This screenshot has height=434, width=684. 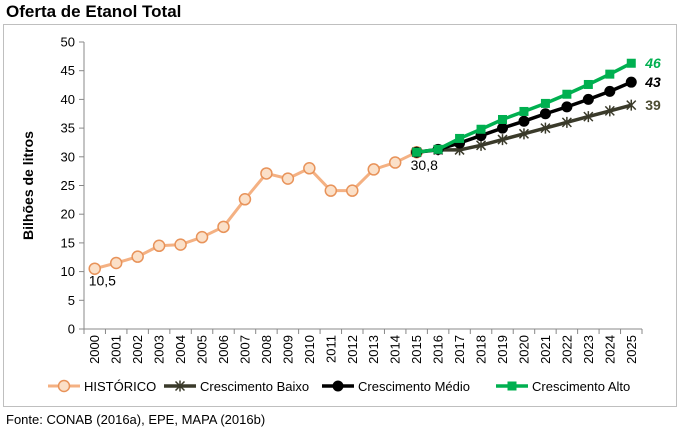 What do you see at coordinates (223, 349) in the screenshot?
I see `x-tick-label: 2006` at bounding box center [223, 349].